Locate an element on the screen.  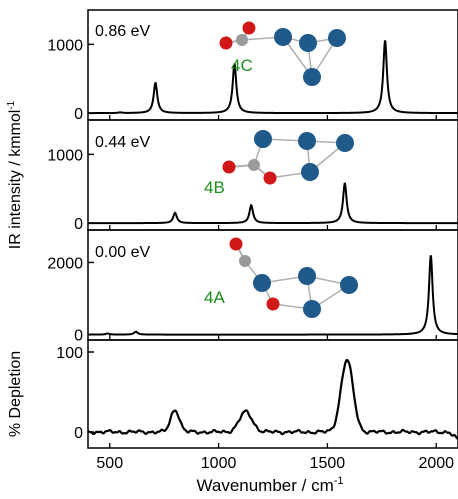
y-tick-label-4b: 1000 is located at coordinates (65, 155).